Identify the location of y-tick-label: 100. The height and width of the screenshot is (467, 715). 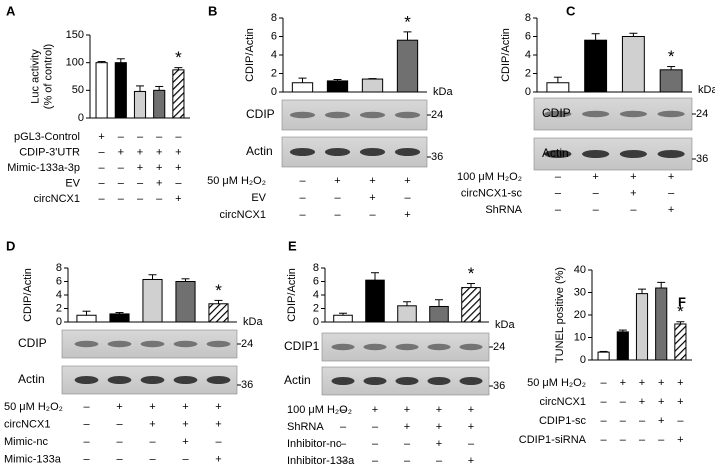
(75, 63).